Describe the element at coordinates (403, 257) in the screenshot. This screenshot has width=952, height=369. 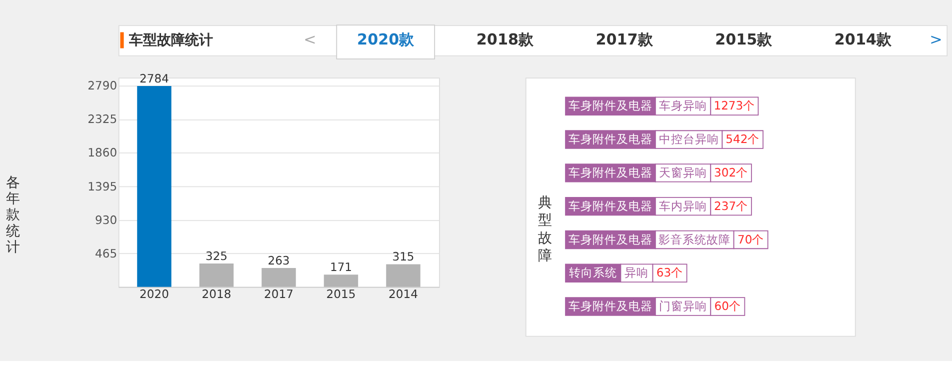
I see `data-label: 315` at that location.